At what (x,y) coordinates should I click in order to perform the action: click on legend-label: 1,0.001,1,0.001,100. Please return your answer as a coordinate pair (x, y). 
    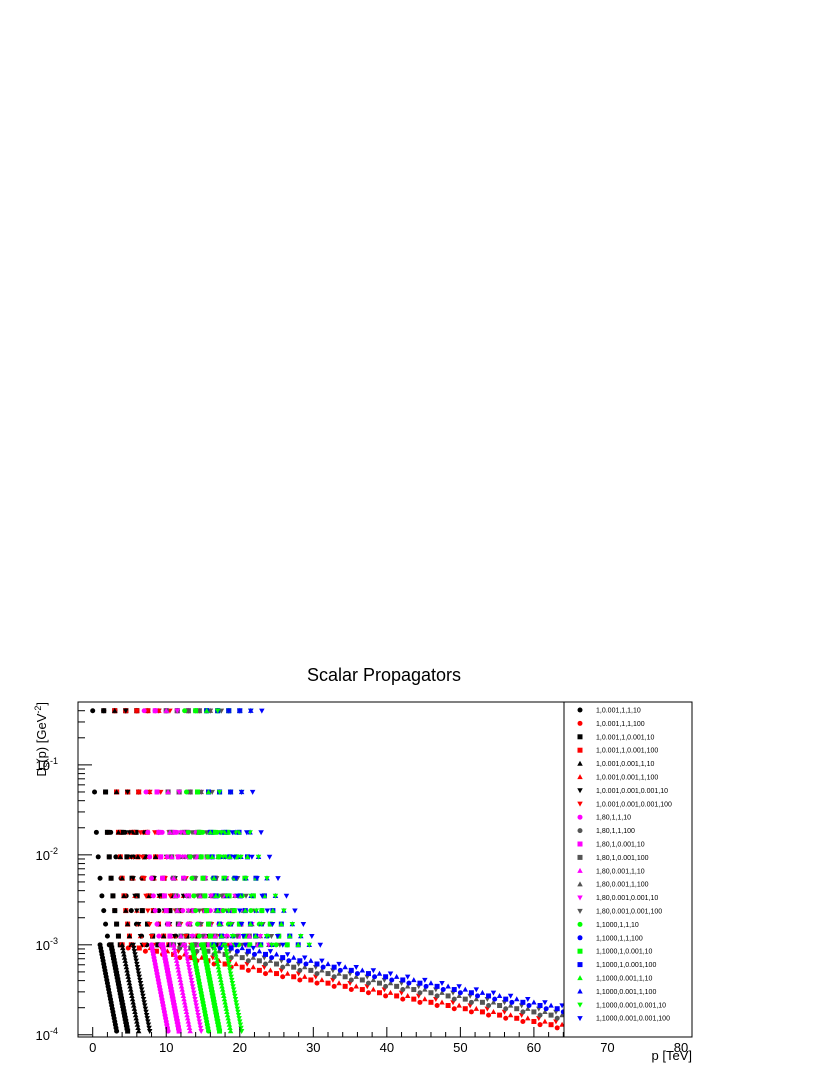
    Looking at the image, I should click on (627, 751).